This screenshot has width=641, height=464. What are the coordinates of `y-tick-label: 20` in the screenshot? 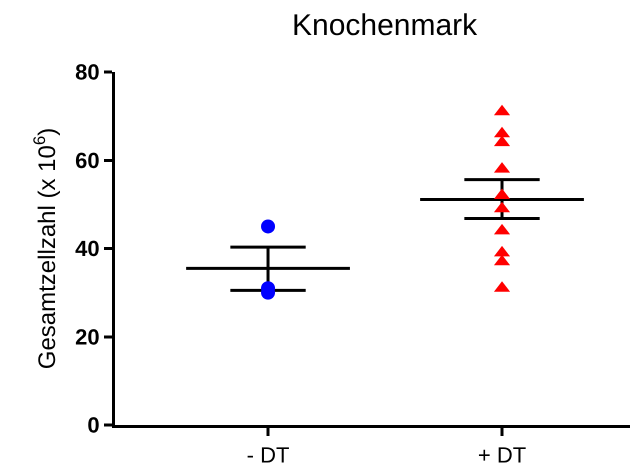 It's located at (87, 337).